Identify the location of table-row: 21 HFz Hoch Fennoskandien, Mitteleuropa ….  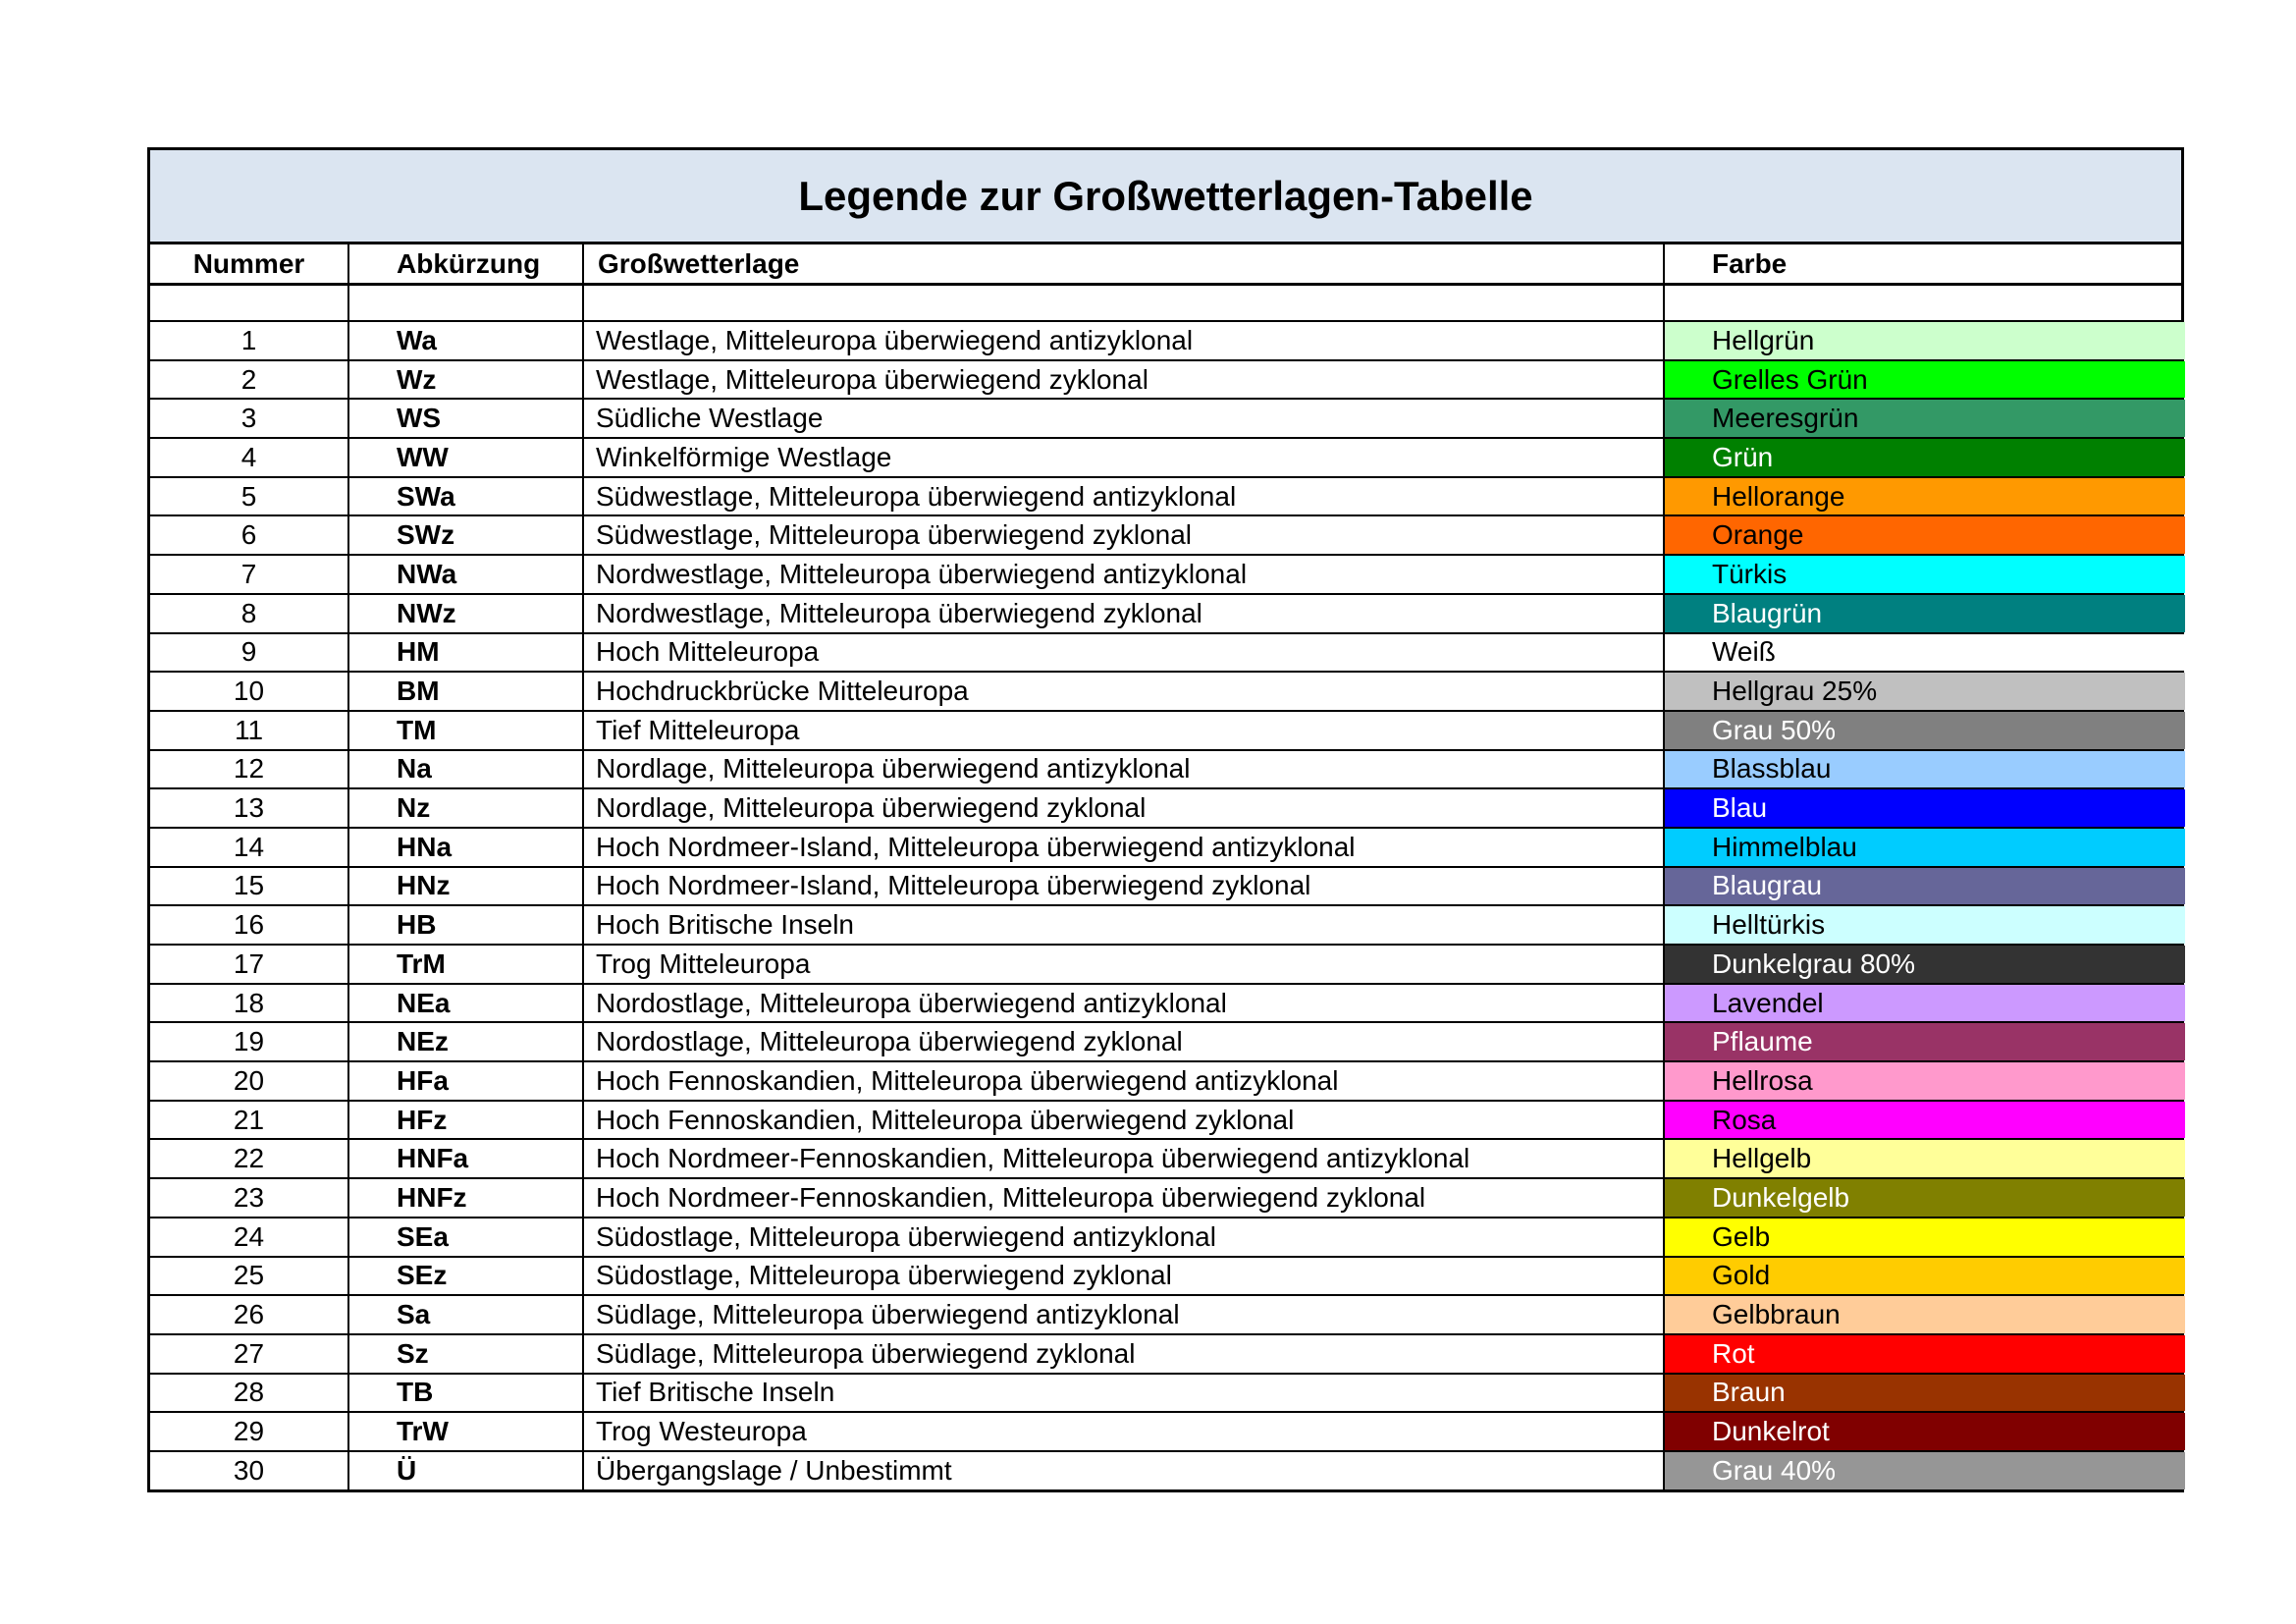
(1167, 1119).